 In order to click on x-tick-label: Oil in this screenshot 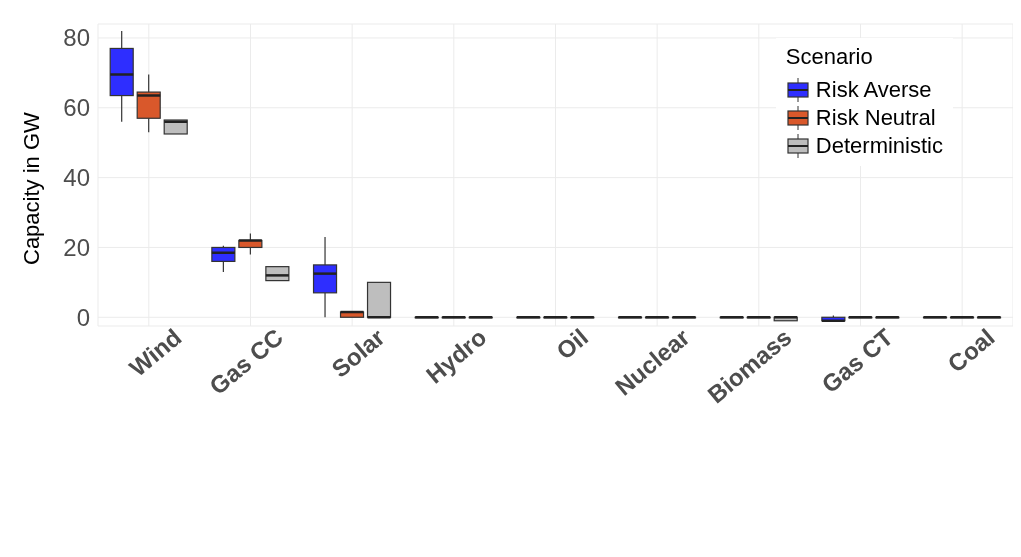, I will do `click(572, 344)`.